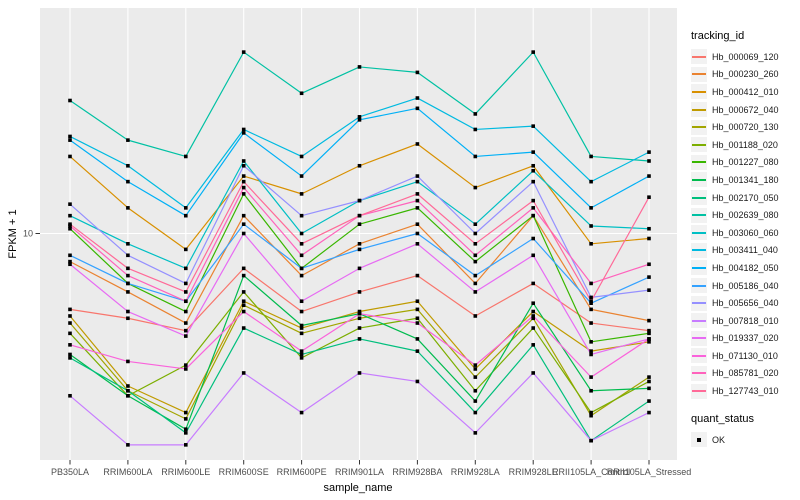 This screenshot has height=500, width=800. I want to click on legend-item-Hb_001341_180: Hb_001341_180, so click(745, 180).